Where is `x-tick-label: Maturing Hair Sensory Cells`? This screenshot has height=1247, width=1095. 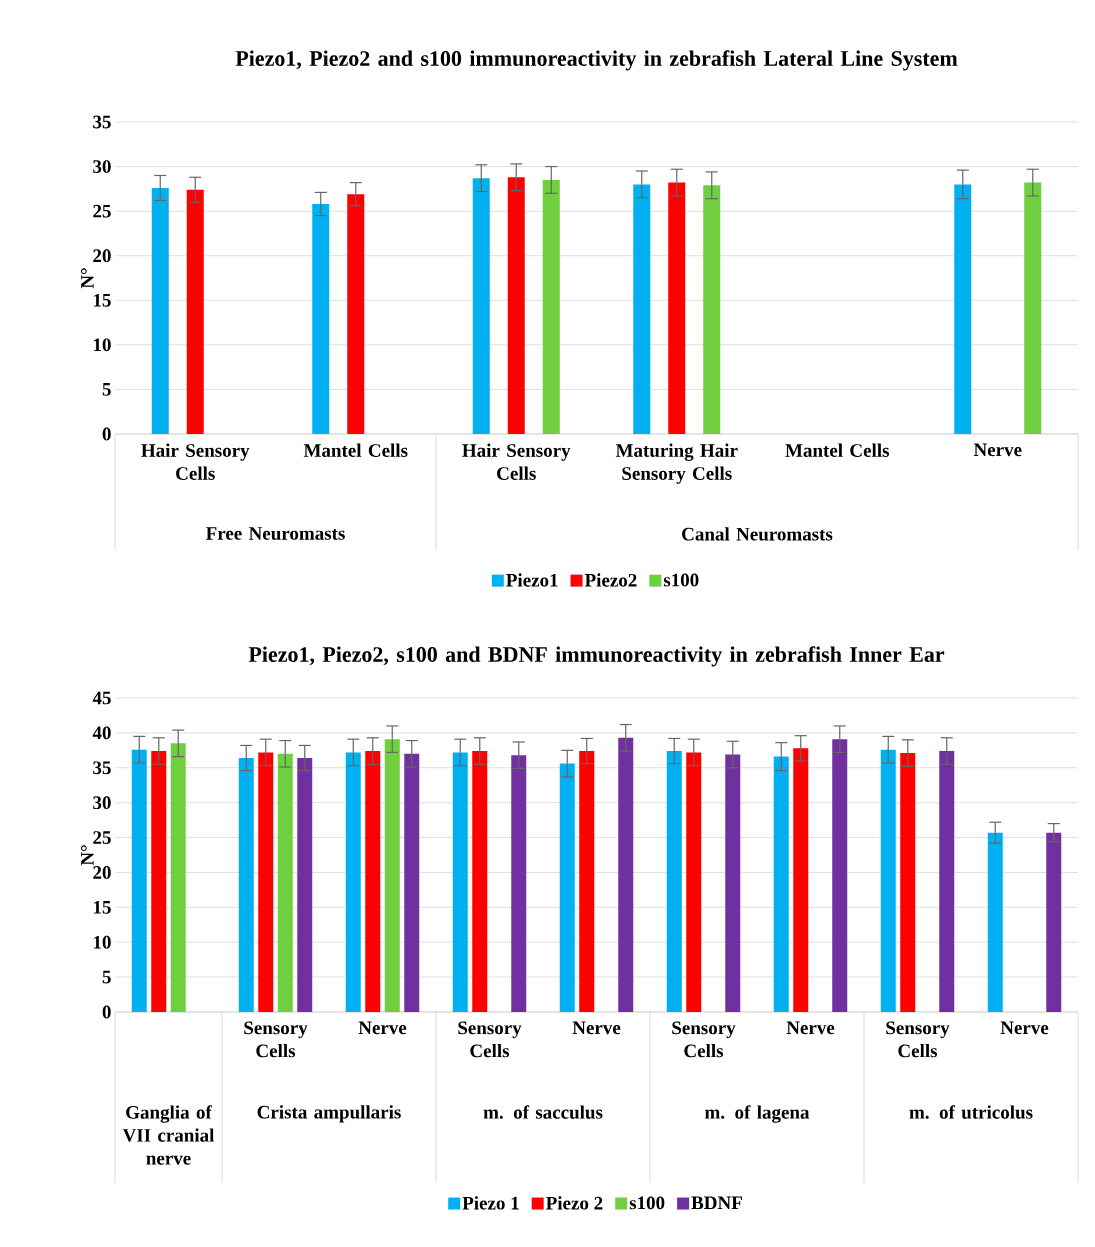
x-tick-label: Maturing Hair Sensory Cells is located at coordinates (676, 463).